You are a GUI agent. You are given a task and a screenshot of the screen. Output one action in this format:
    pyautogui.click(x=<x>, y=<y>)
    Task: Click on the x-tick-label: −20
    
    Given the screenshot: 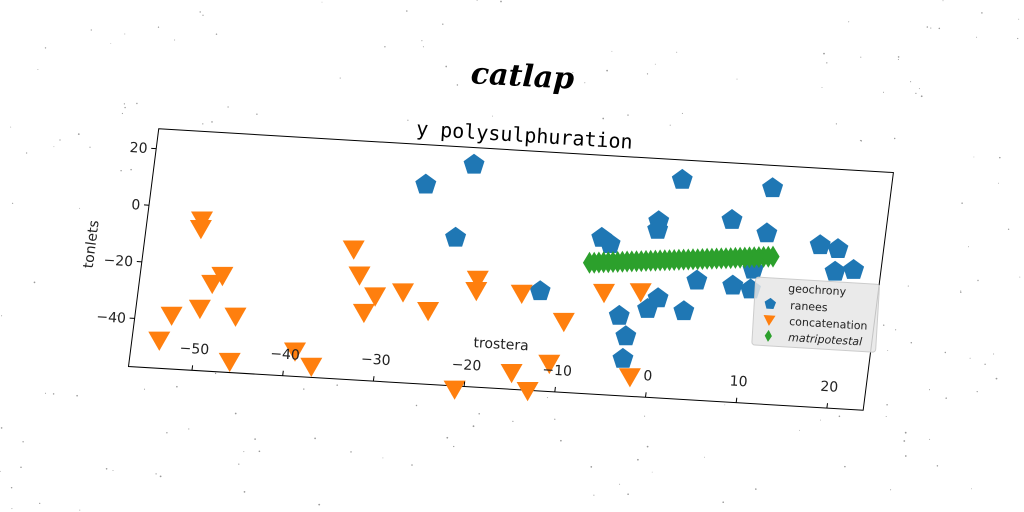 What is the action you would take?
    pyautogui.click(x=466, y=366)
    